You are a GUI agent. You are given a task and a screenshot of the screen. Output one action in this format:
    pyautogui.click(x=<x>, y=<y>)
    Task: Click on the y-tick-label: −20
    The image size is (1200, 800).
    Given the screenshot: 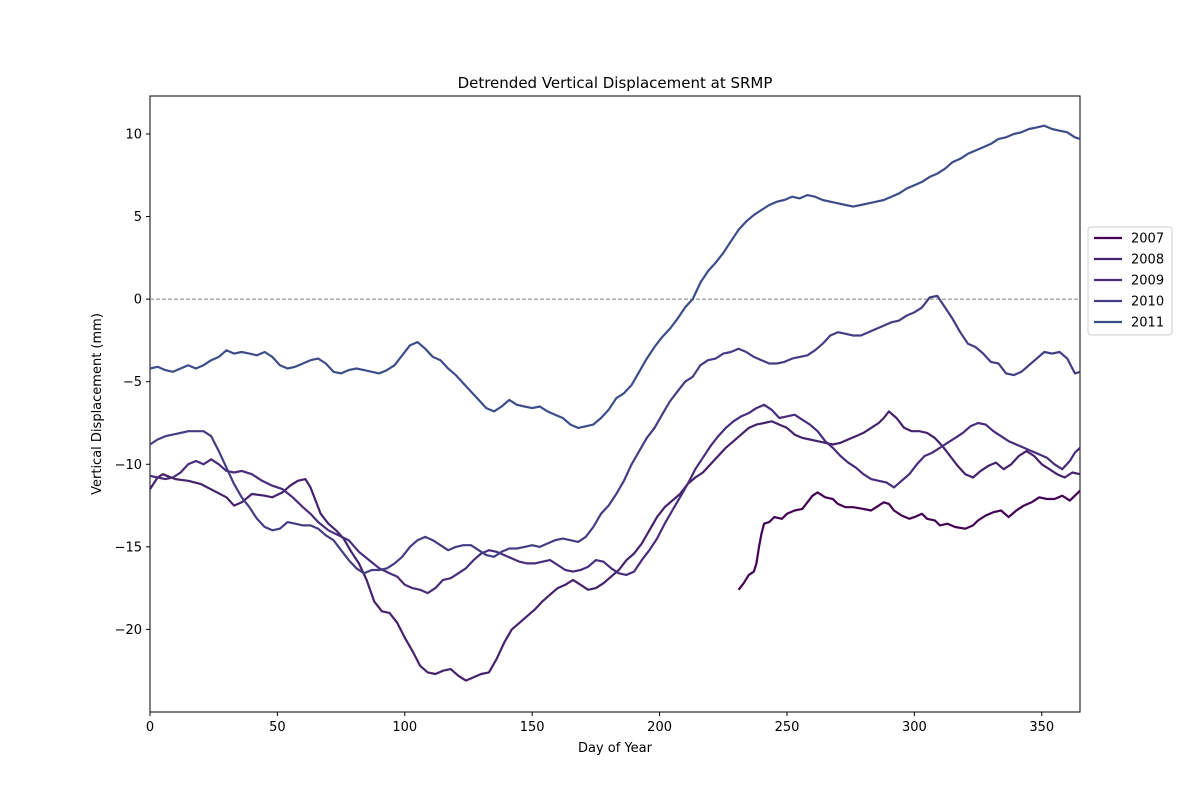 What is the action you would take?
    pyautogui.click(x=128, y=630)
    